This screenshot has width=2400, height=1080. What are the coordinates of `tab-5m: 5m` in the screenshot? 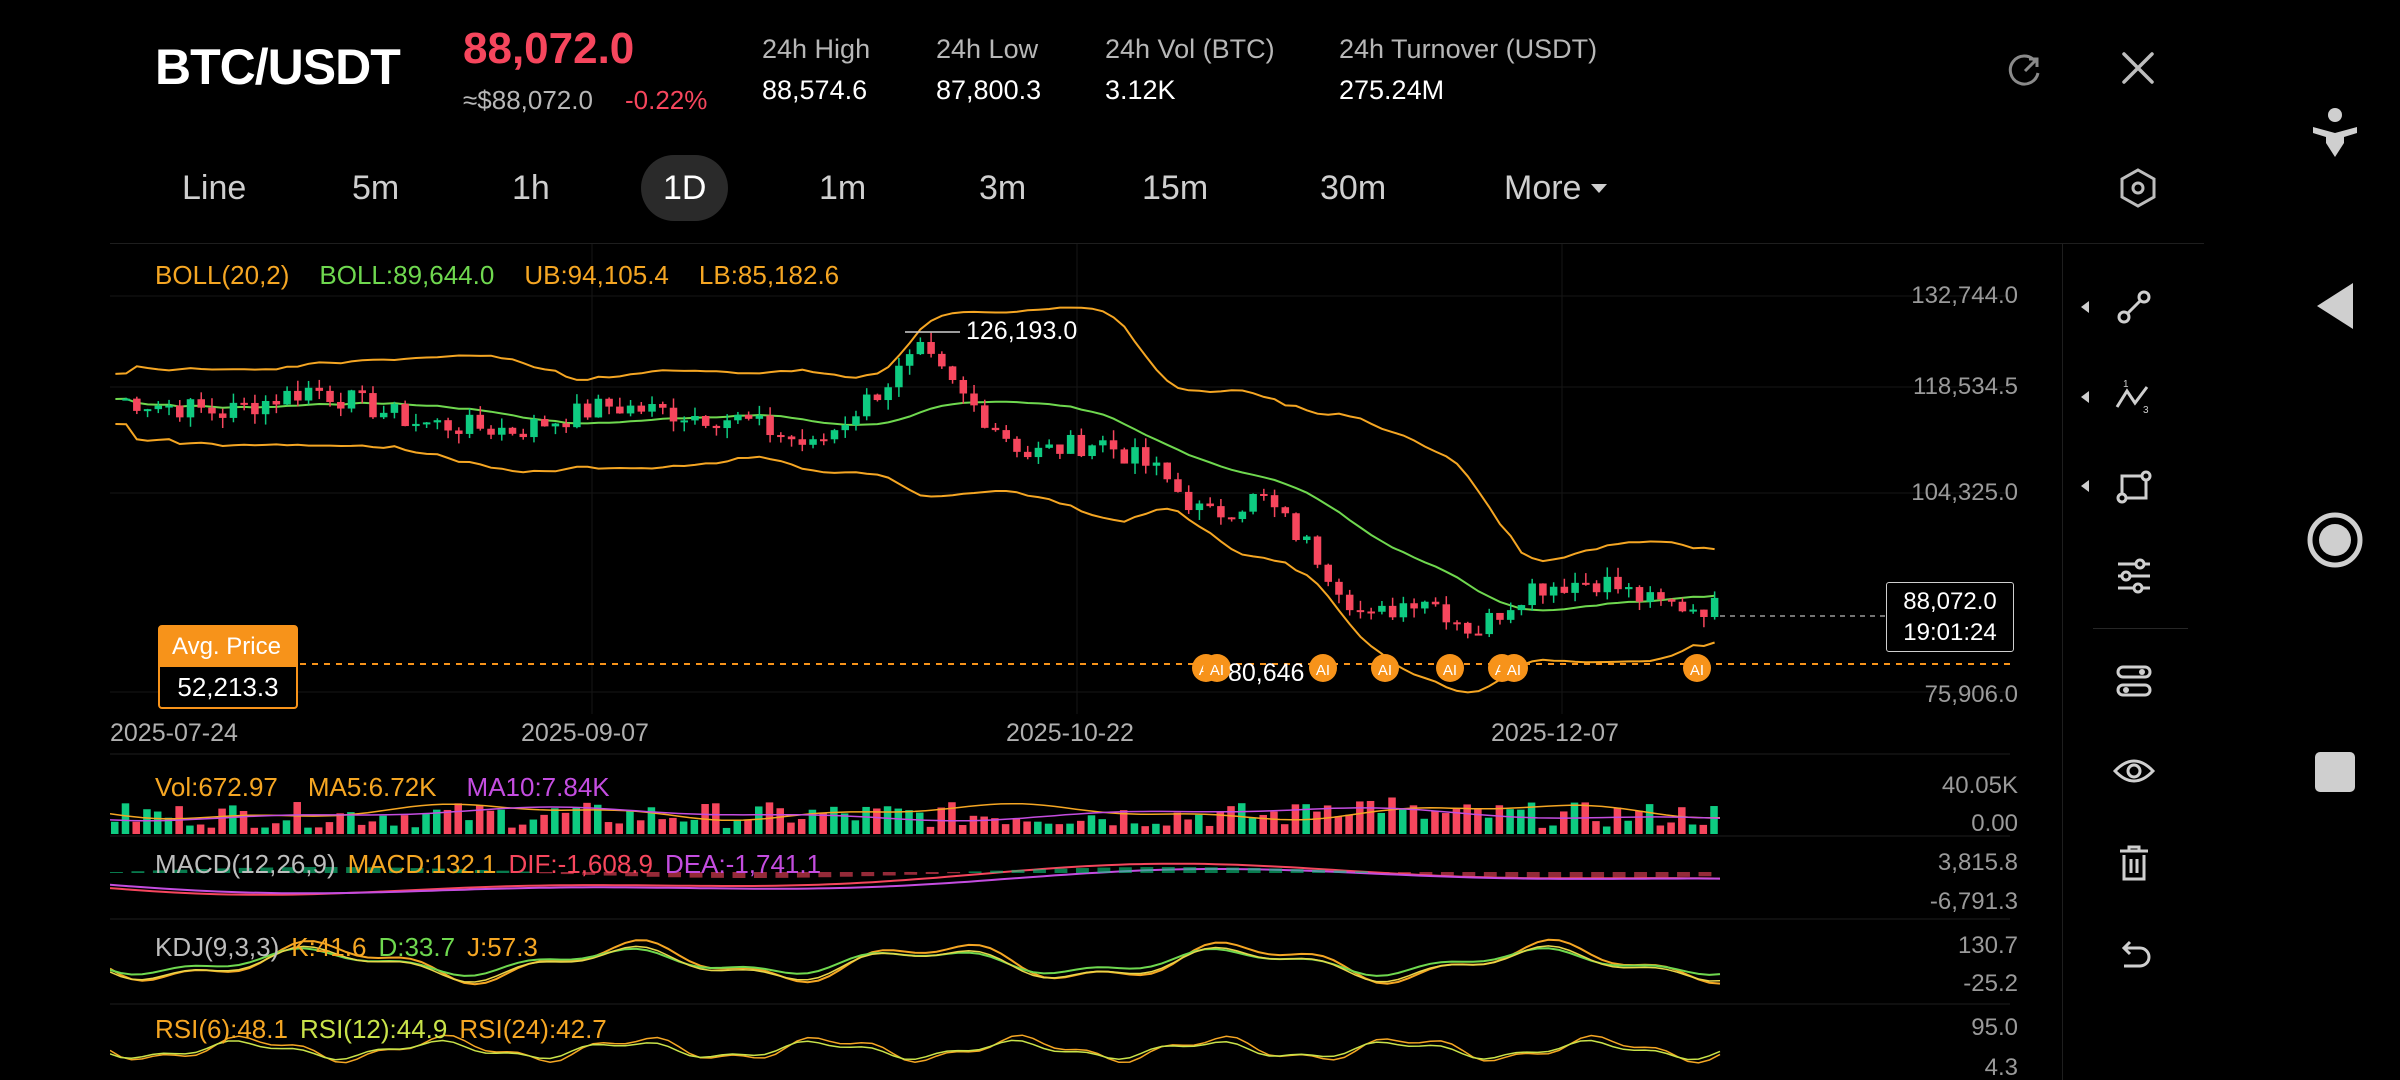 It's located at (376, 188).